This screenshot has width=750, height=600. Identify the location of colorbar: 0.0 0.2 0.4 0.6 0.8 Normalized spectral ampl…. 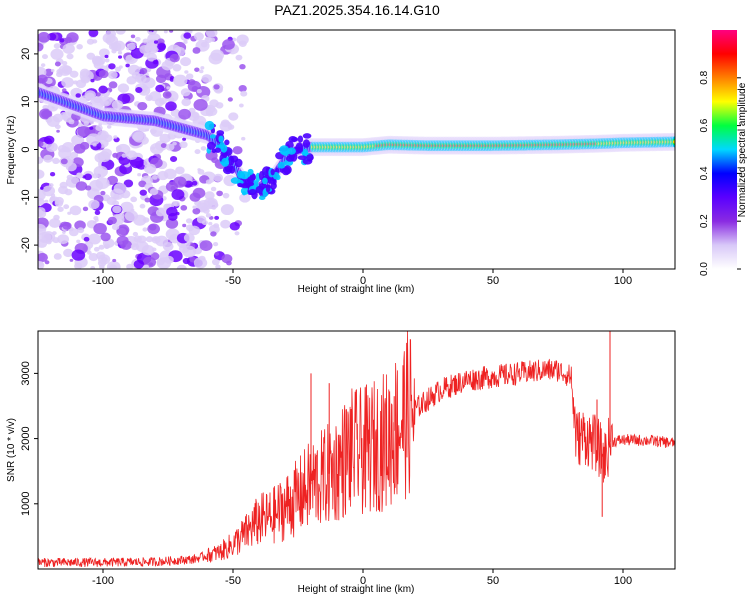
(723, 153).